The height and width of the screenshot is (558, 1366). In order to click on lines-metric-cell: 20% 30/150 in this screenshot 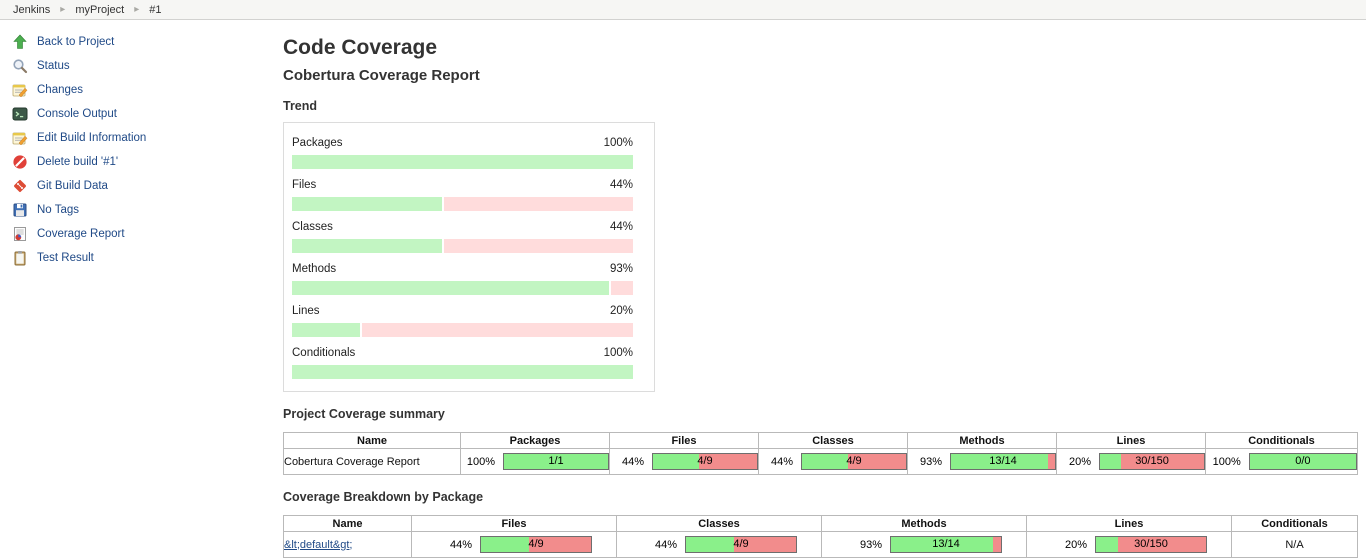, I will do `click(1129, 544)`.